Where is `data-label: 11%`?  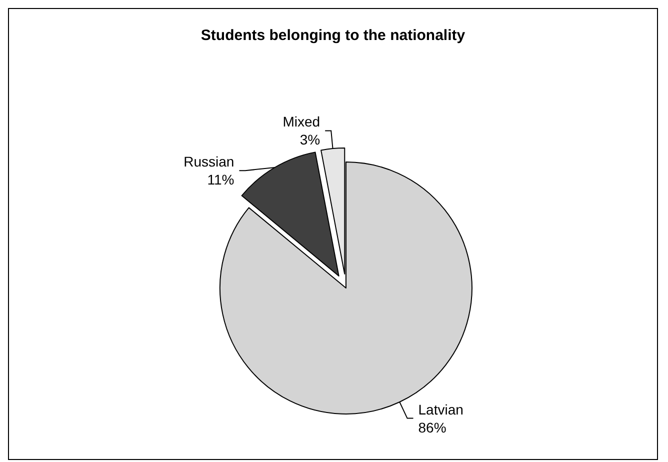
data-label: 11% is located at coordinates (220, 180).